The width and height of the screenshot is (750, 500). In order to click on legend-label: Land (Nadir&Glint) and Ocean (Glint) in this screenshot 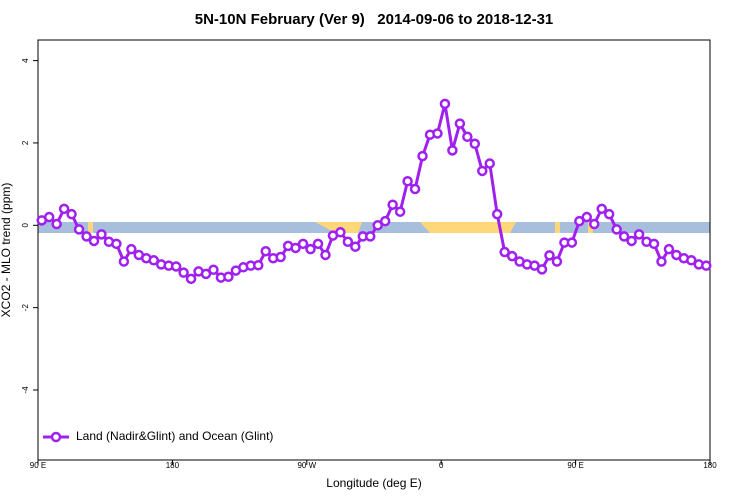, I will do `click(174, 436)`.